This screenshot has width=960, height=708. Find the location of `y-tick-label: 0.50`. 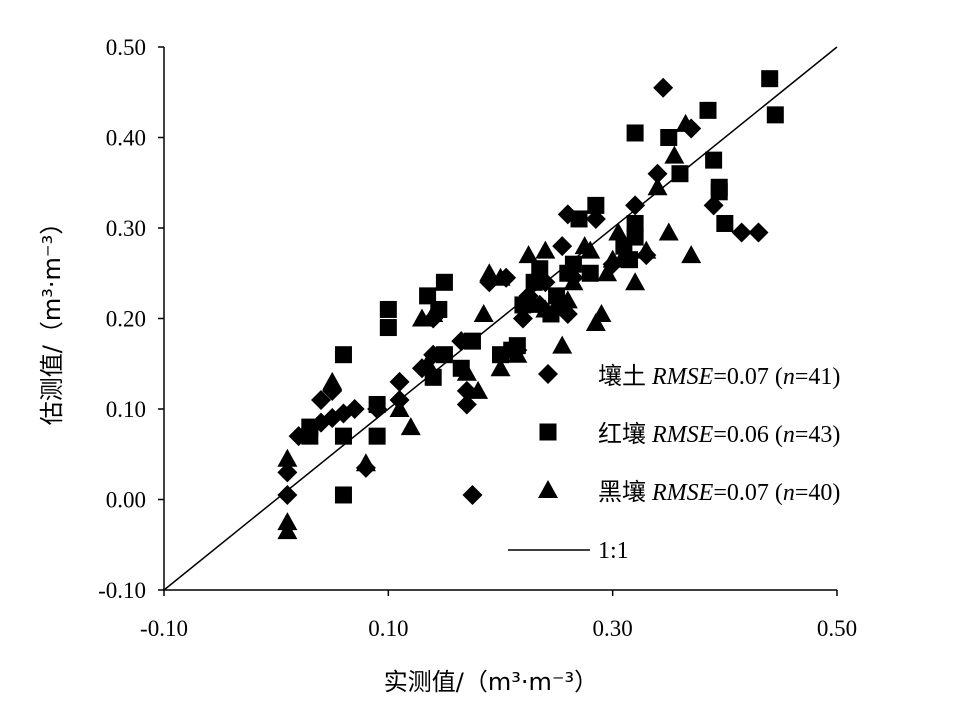

y-tick-label: 0.50 is located at coordinates (126, 47).